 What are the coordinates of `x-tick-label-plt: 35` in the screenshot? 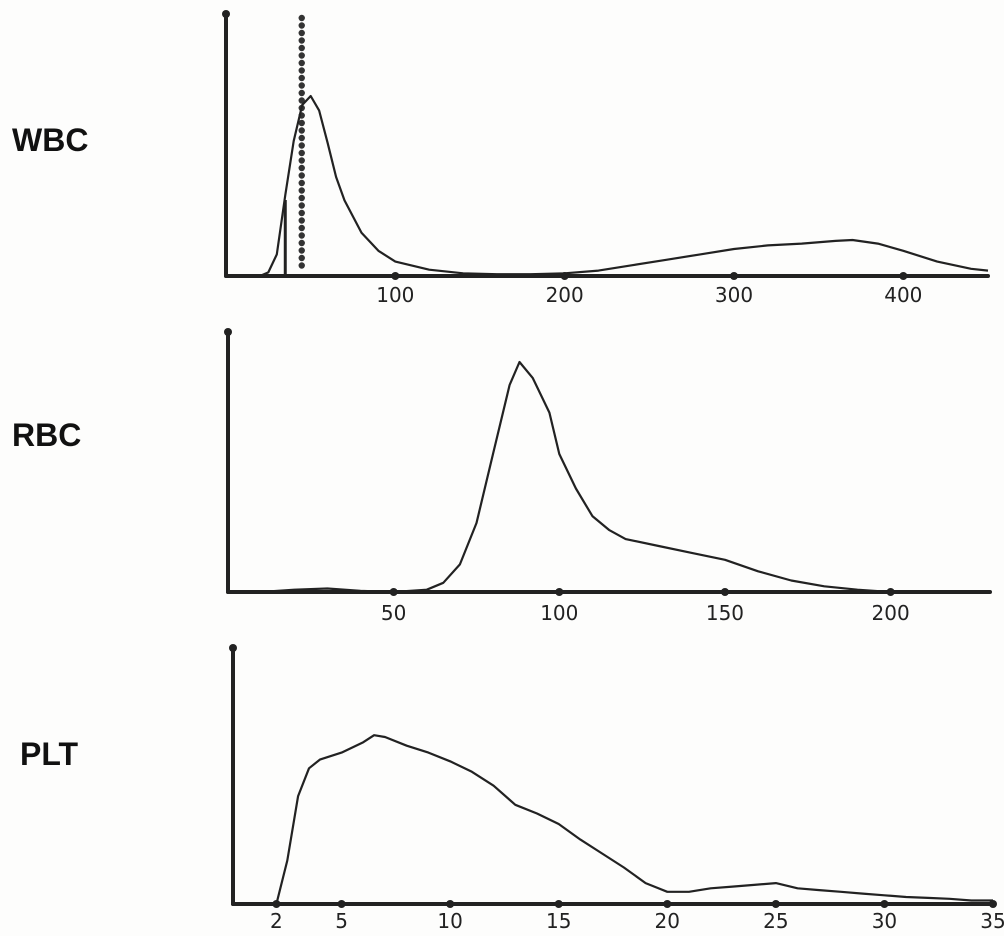 It's located at (992, 921).